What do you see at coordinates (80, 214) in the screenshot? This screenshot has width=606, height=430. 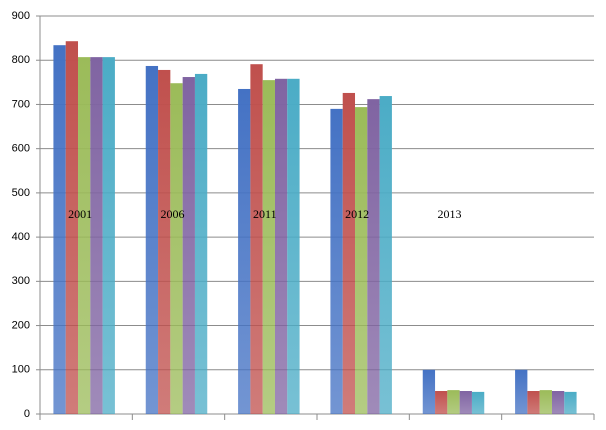 I see `category-label: 2001` at bounding box center [80, 214].